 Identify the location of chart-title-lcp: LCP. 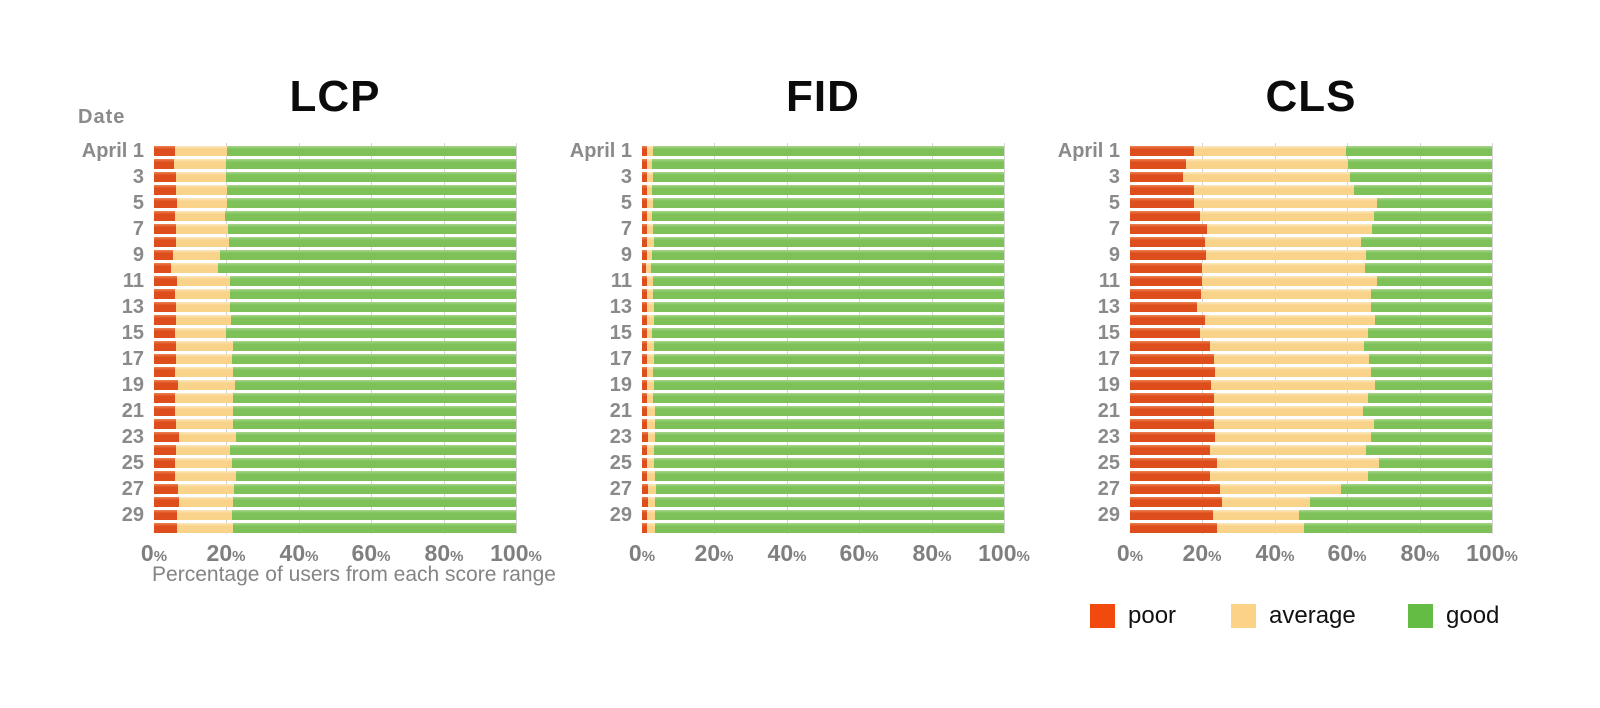
(335, 96).